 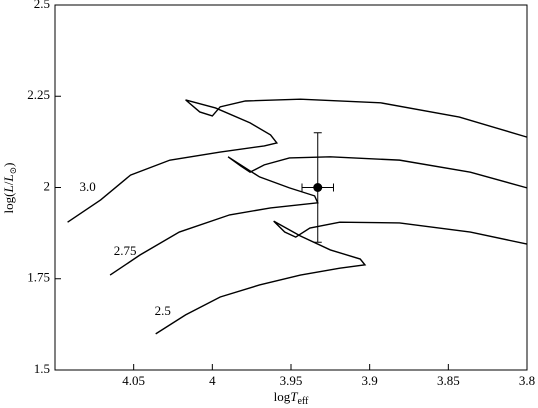 What do you see at coordinates (291, 380) in the screenshot?
I see `x-tick-label: 3.95` at bounding box center [291, 380].